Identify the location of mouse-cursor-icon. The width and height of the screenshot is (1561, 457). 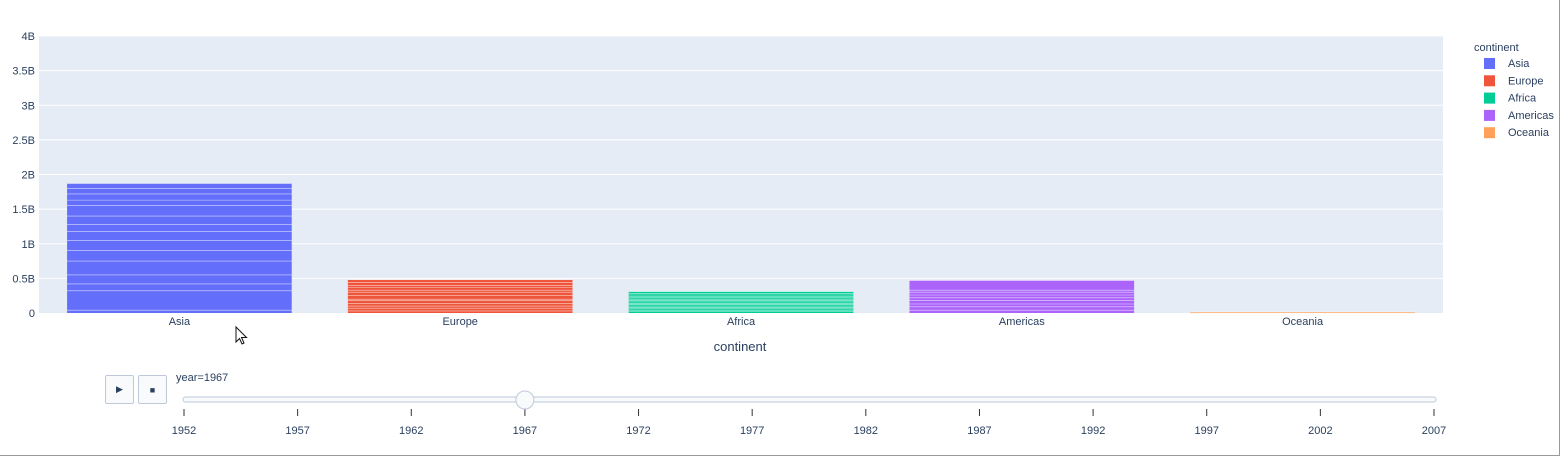
(241, 335).